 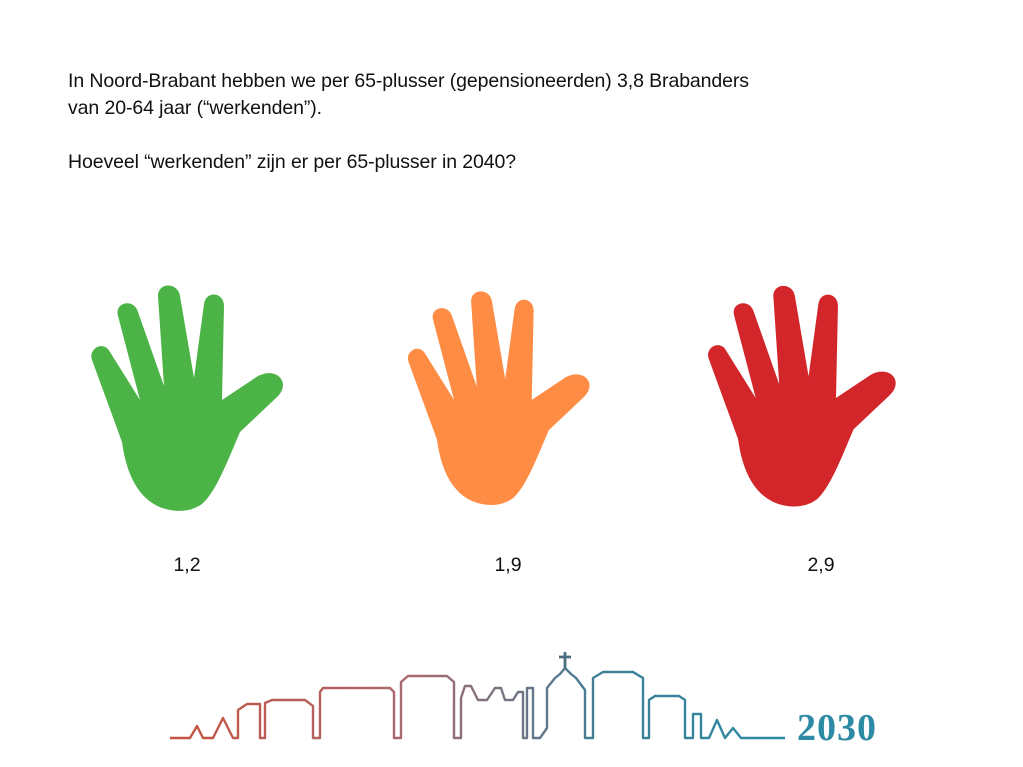 I want to click on orange-hand-icon, so click(x=498, y=398).